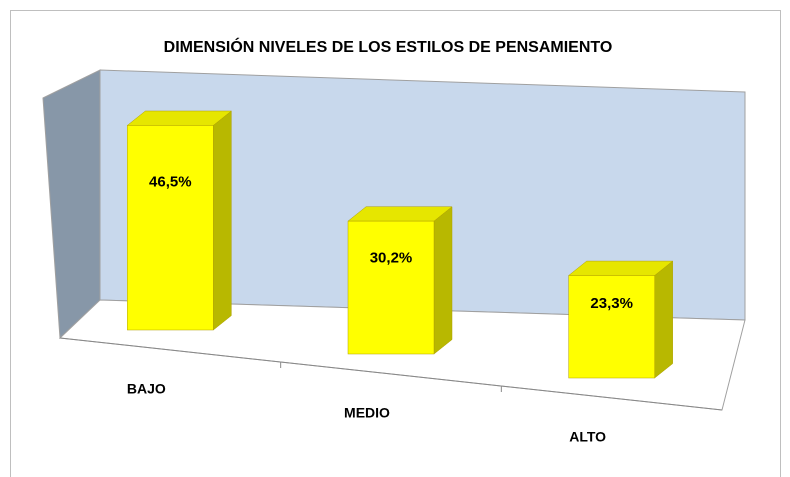  Describe the element at coordinates (367, 413) in the screenshot. I see `x-tick-label: MEDIO` at that location.